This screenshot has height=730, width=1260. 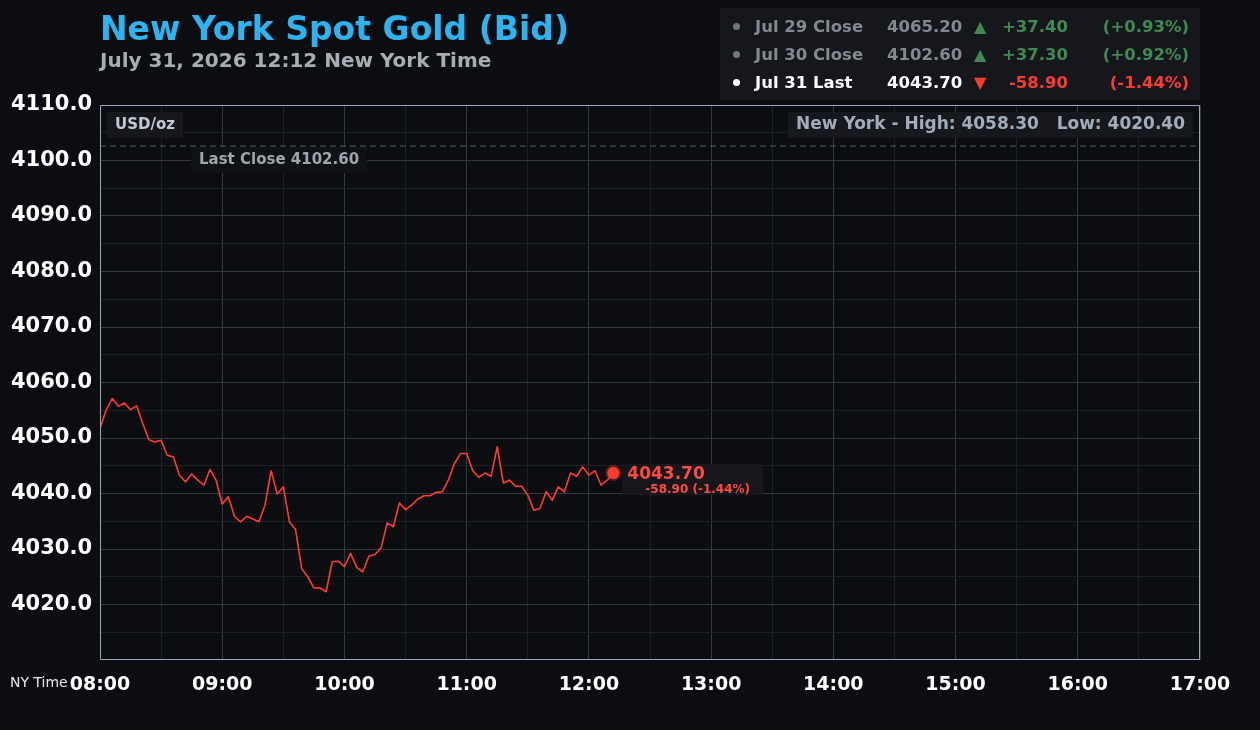 I want to click on chart-subtitle: July 31, 2026 12:12 New York Time, so click(x=296, y=60).